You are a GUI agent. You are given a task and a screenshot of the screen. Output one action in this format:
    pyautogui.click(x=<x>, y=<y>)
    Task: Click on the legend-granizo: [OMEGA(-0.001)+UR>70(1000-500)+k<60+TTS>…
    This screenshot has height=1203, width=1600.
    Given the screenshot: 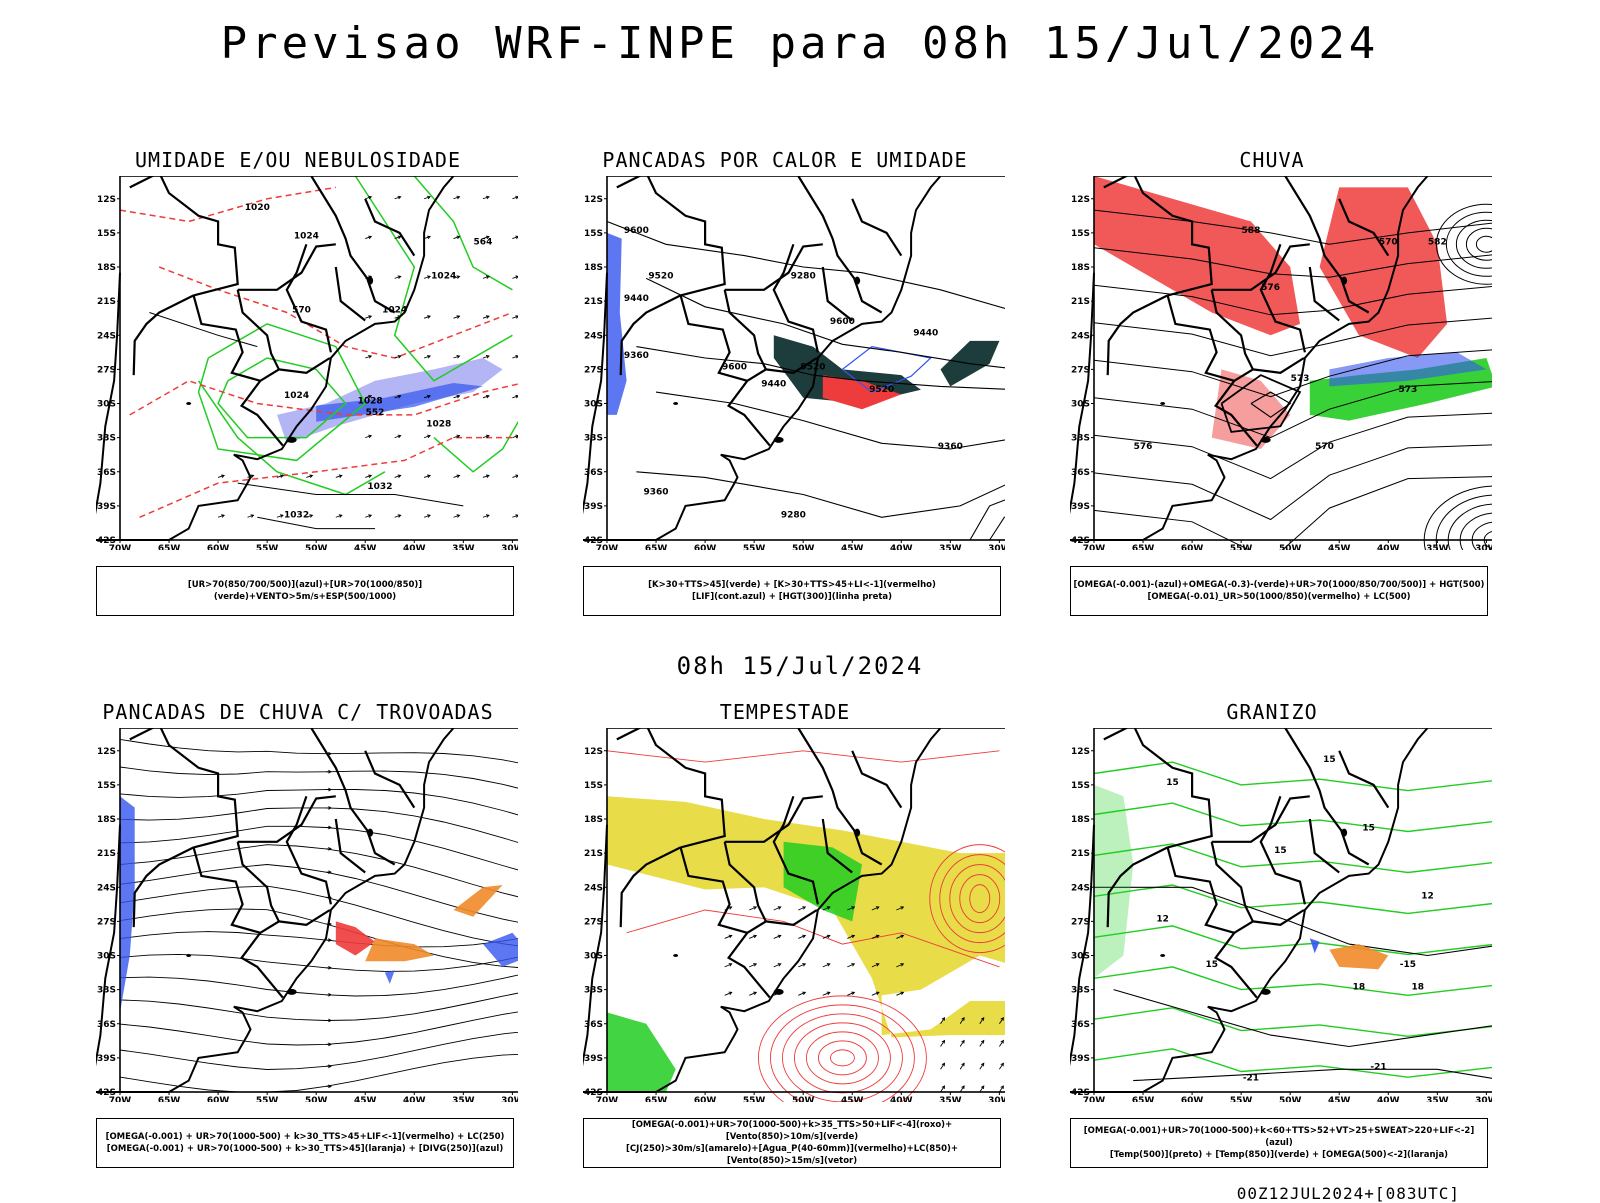 What is the action you would take?
    pyautogui.click(x=1279, y=1143)
    